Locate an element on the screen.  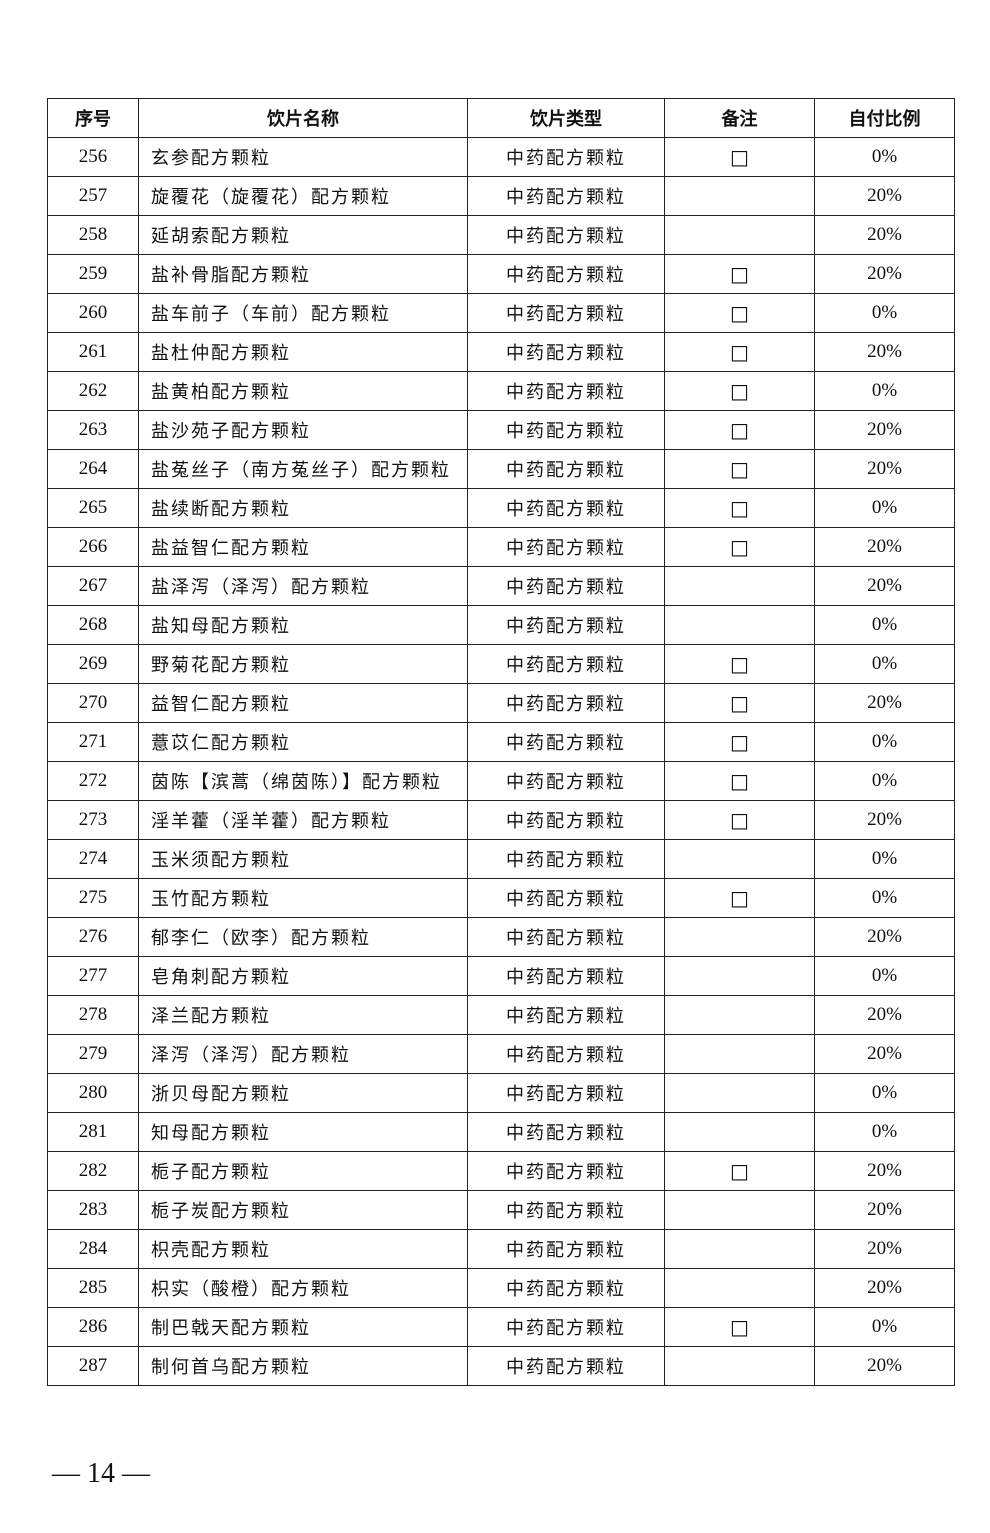
row-number: 280 is located at coordinates (93, 1093).